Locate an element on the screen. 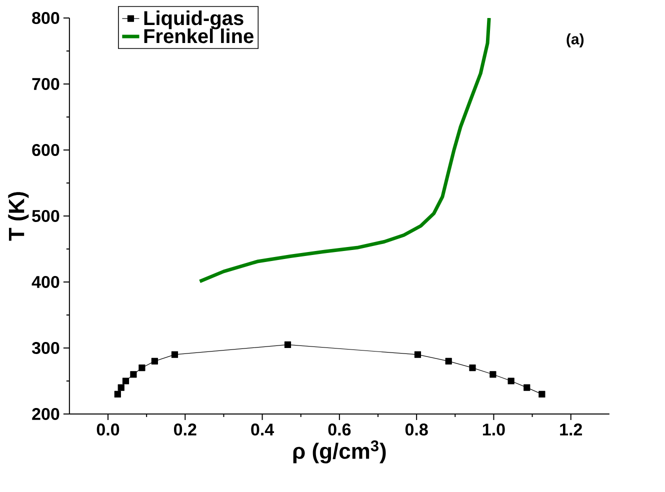  y-tick-label: 300 is located at coordinates (46, 348).